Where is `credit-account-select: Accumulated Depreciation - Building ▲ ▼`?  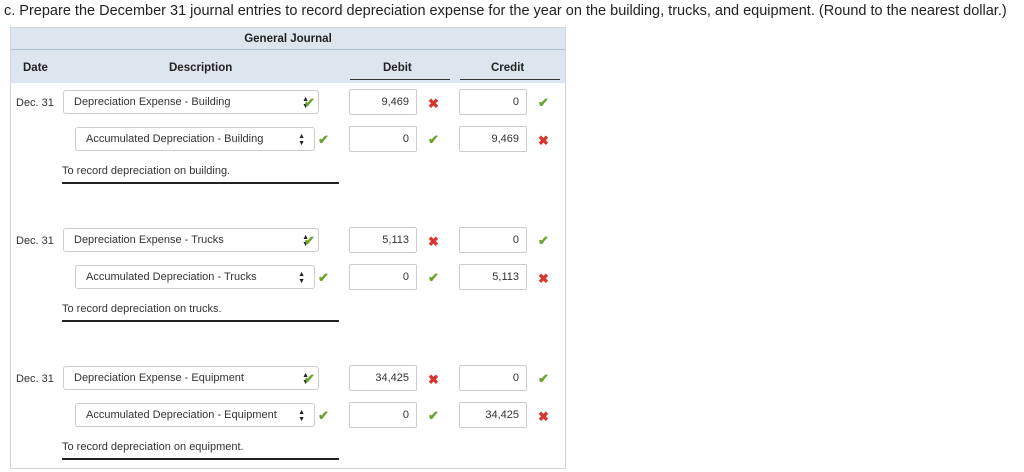 credit-account-select: Accumulated Depreciation - Building ▲ ▼ is located at coordinates (195, 139).